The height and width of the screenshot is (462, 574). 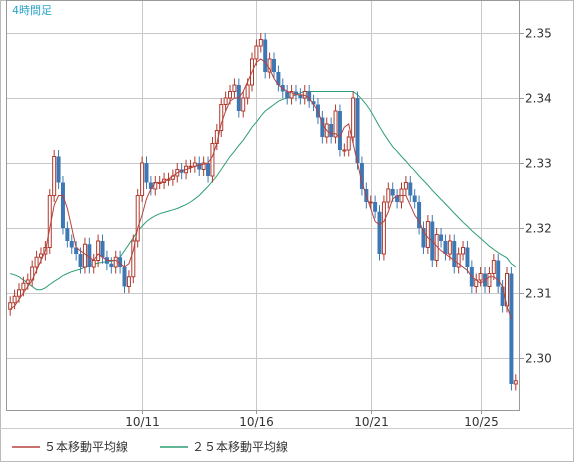 I want to click on y-tick-label: 2.32, so click(x=538, y=229).